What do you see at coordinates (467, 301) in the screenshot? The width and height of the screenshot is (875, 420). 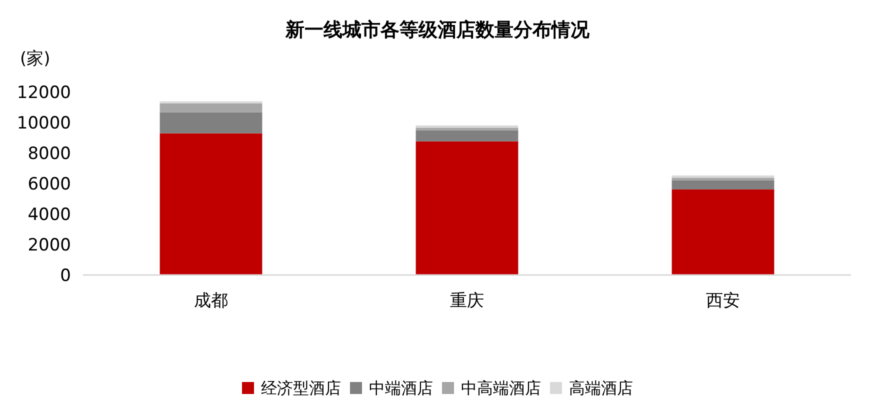 I see `x-tick-label: 重庆` at bounding box center [467, 301].